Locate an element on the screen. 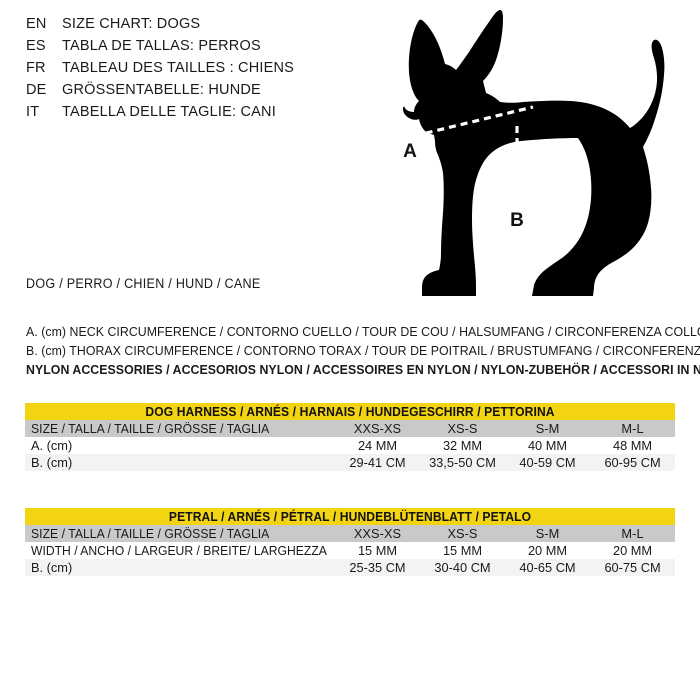 This screenshot has width=700, height=700. harness-row-a-v2: 40 MM is located at coordinates (547, 445).